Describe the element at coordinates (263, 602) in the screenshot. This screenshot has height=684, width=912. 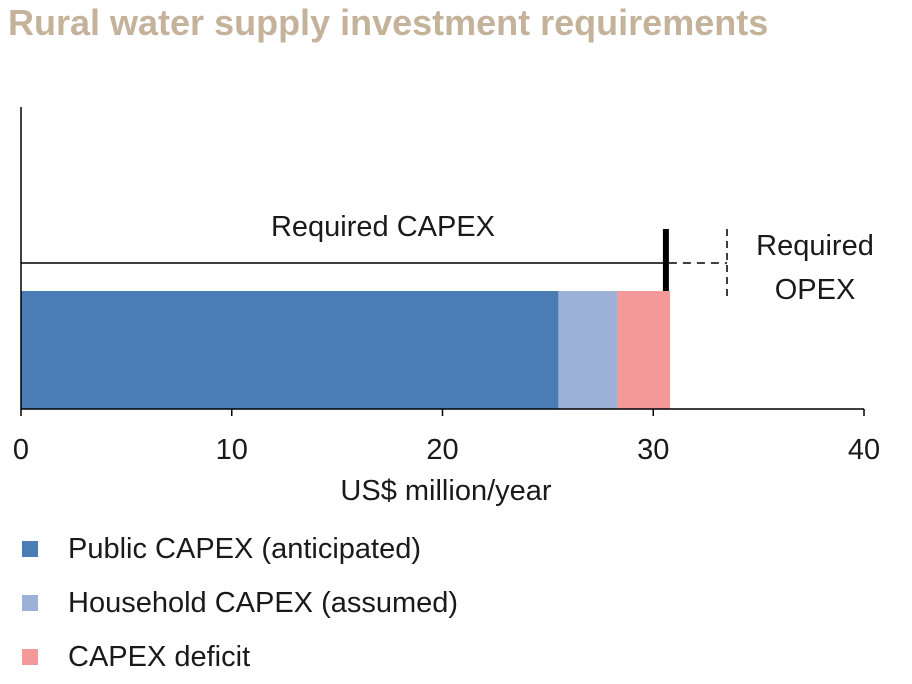
I see `legend-label-household-capex: Household CAPEX (assumed)` at that location.